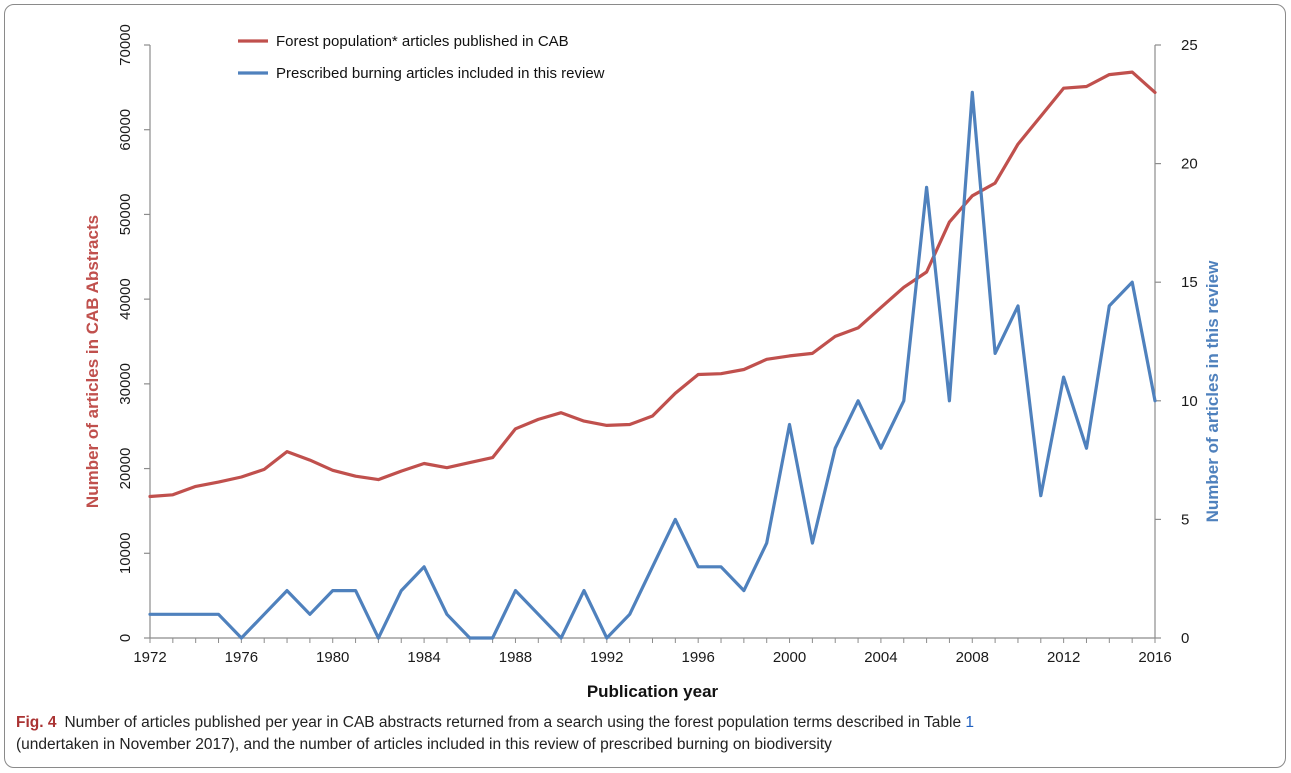 The image size is (1291, 773). What do you see at coordinates (1212, 391) in the screenshot?
I see `y-right-axis-title: Number of articles in this review` at bounding box center [1212, 391].